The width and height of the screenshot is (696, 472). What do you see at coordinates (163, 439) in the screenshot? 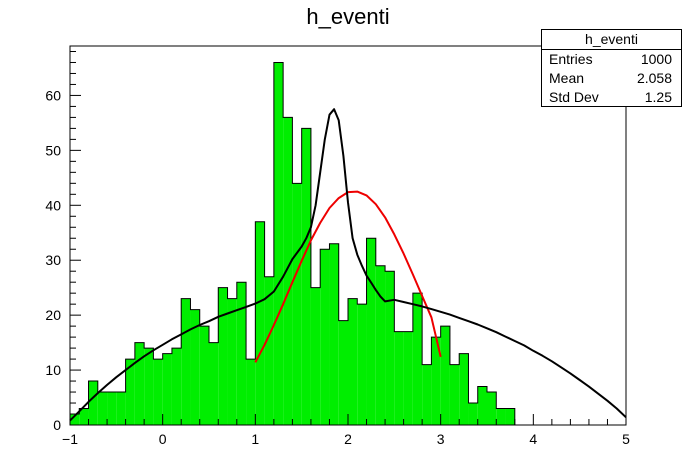
I see `x-tick-label: 0` at bounding box center [163, 439].